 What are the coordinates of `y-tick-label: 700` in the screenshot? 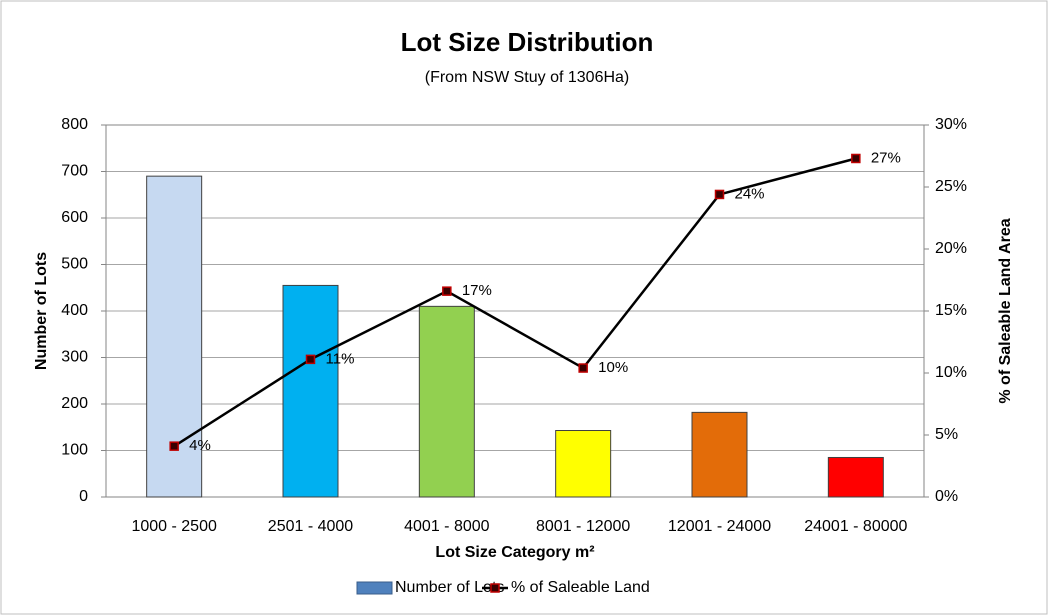 It's located at (74, 171).